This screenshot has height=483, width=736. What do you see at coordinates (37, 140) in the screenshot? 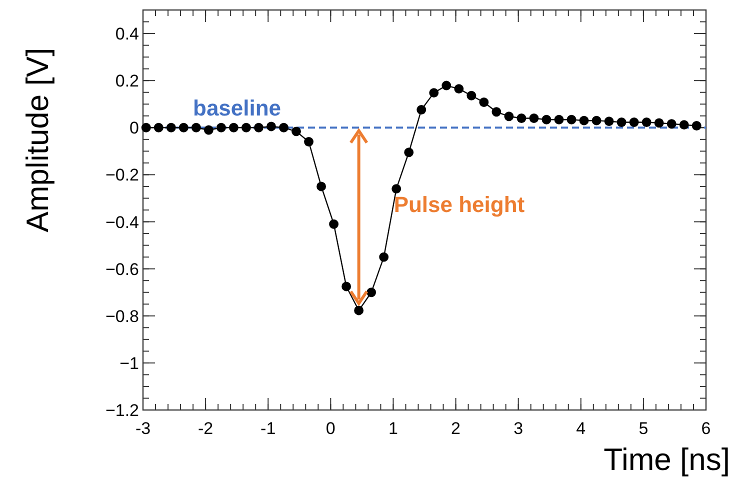
I see `y-axis-title: Amplitude [V]` at bounding box center [37, 140].